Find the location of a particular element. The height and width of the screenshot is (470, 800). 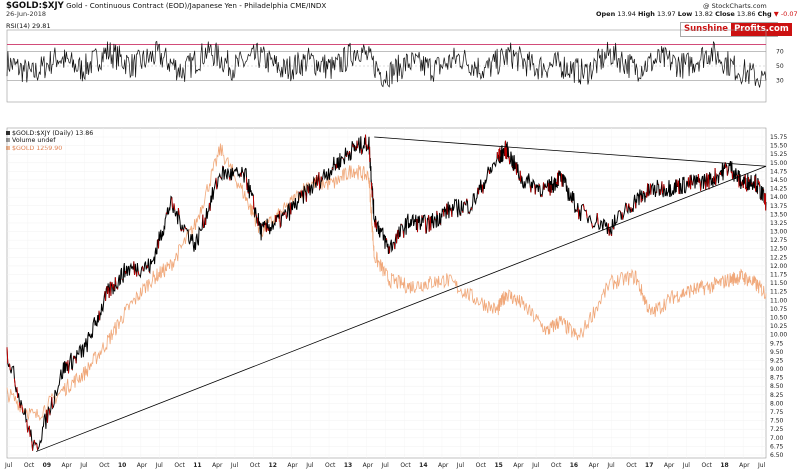

price-tick-label: 10.25 is located at coordinates (778, 326).